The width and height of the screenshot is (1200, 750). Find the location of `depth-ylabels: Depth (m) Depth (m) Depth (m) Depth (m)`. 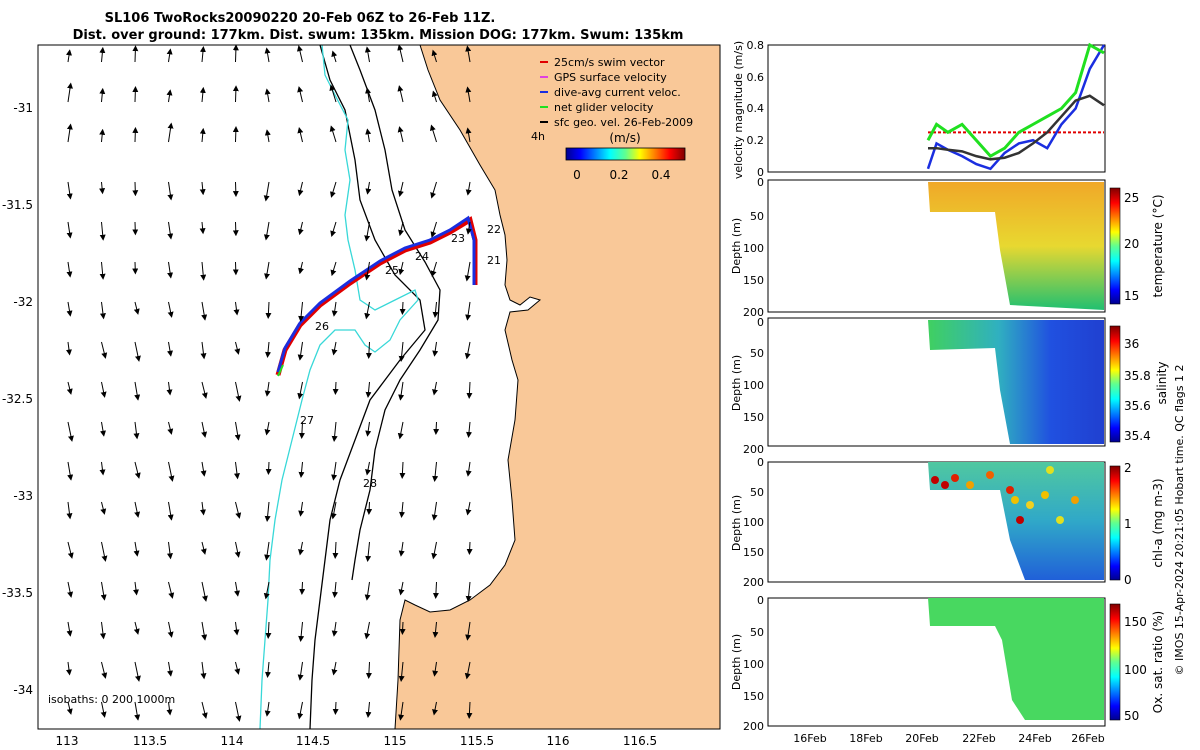

depth-ylabels: Depth (m) Depth (m) Depth (m) Depth (m) is located at coordinates (736, 454).